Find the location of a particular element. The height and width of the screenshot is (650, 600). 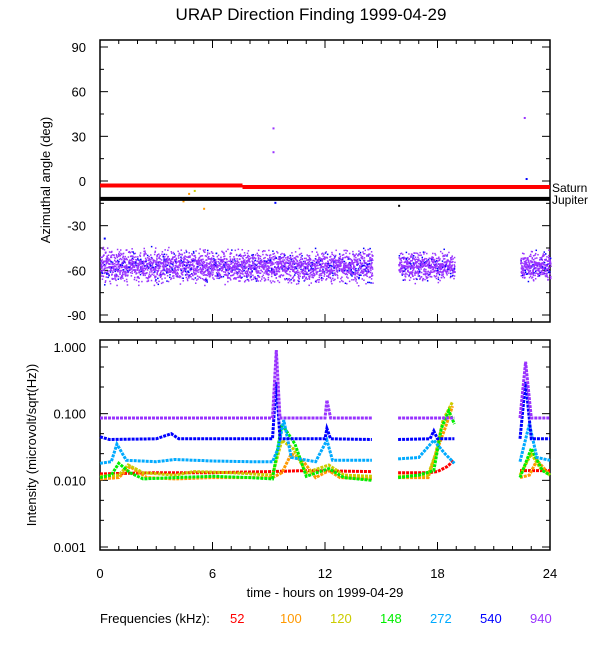

top-ytick-label: 60 is located at coordinates (79, 92).